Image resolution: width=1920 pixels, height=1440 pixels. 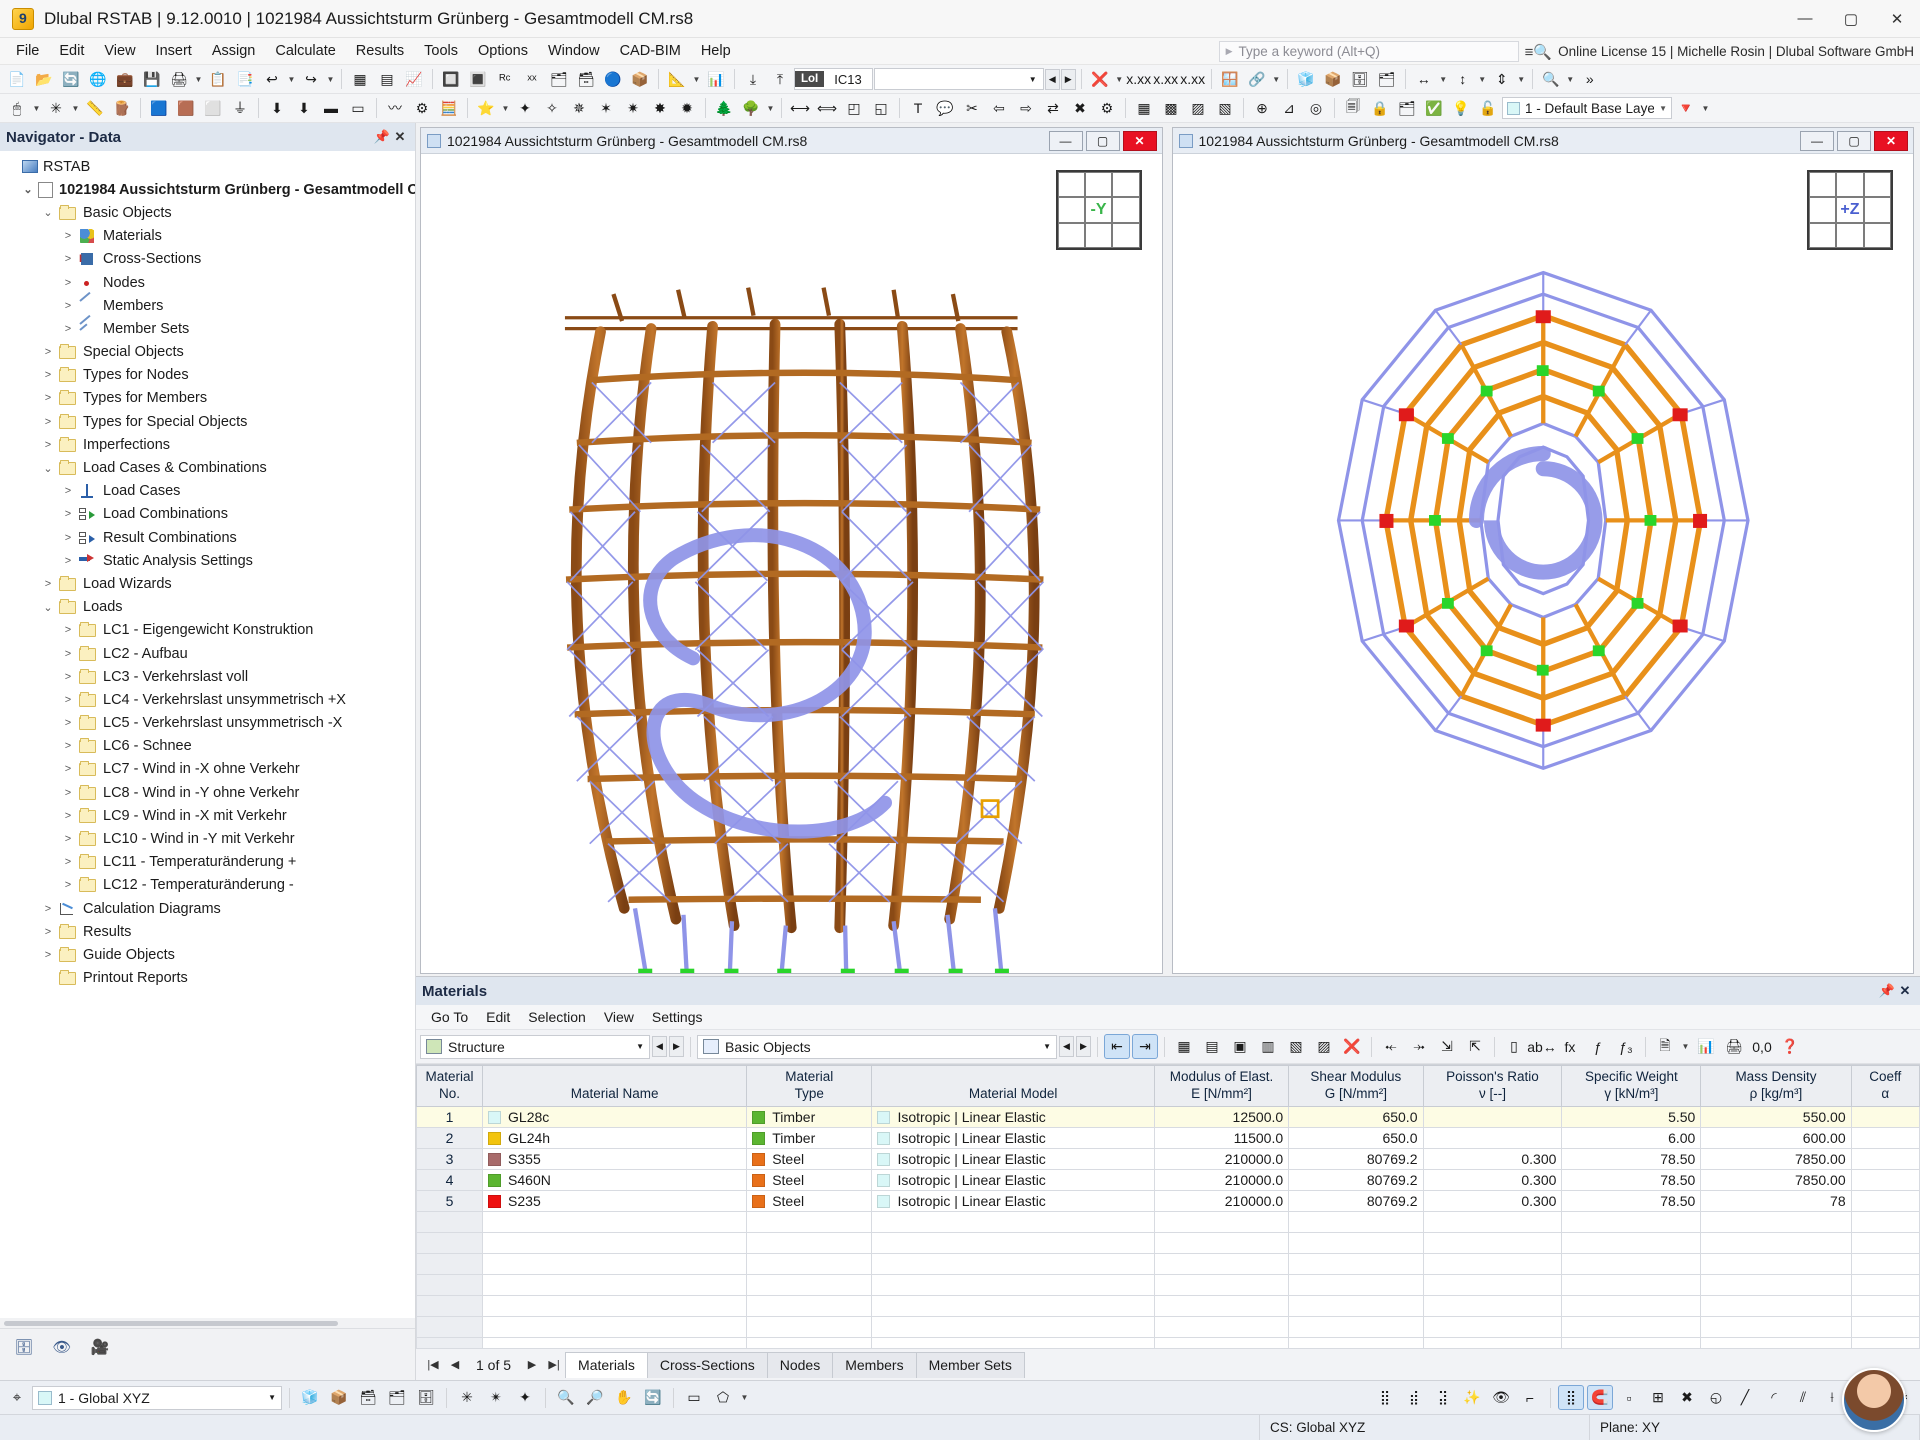 I want to click on guide-eye-icon: 👁, so click(x=1501, y=1397).